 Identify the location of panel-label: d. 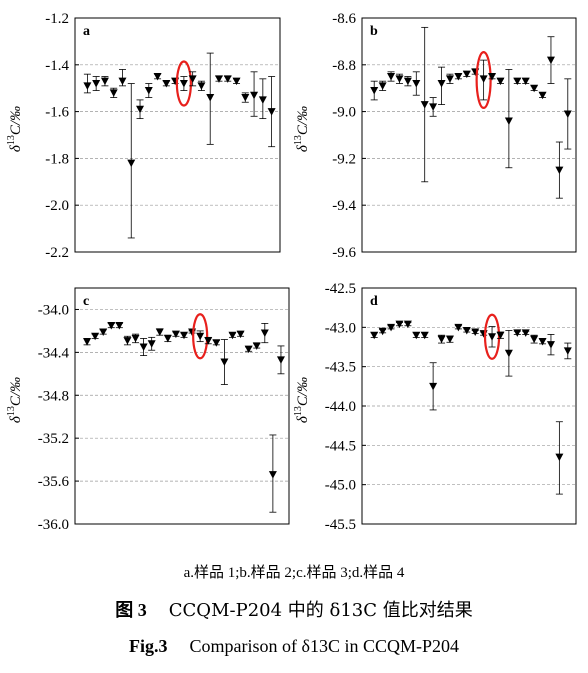
(374, 301).